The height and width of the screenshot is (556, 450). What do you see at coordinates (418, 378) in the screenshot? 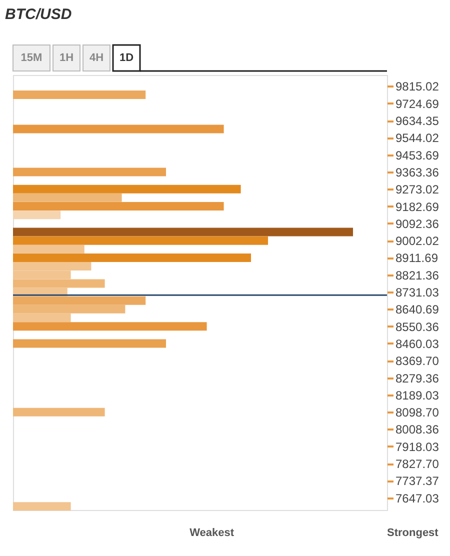
I see `y-tick-label: 8279.36` at bounding box center [418, 378].